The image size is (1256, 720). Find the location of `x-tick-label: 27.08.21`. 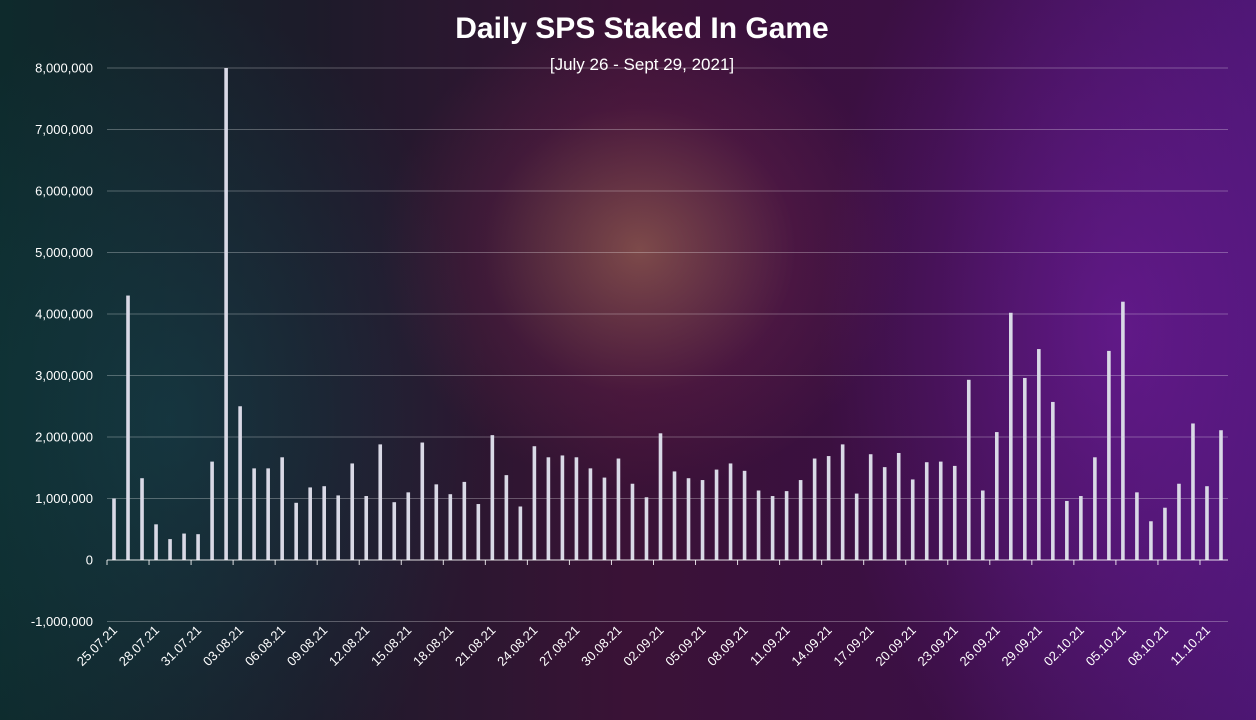

x-tick-label: 27.08.21 is located at coordinates (559, 646).